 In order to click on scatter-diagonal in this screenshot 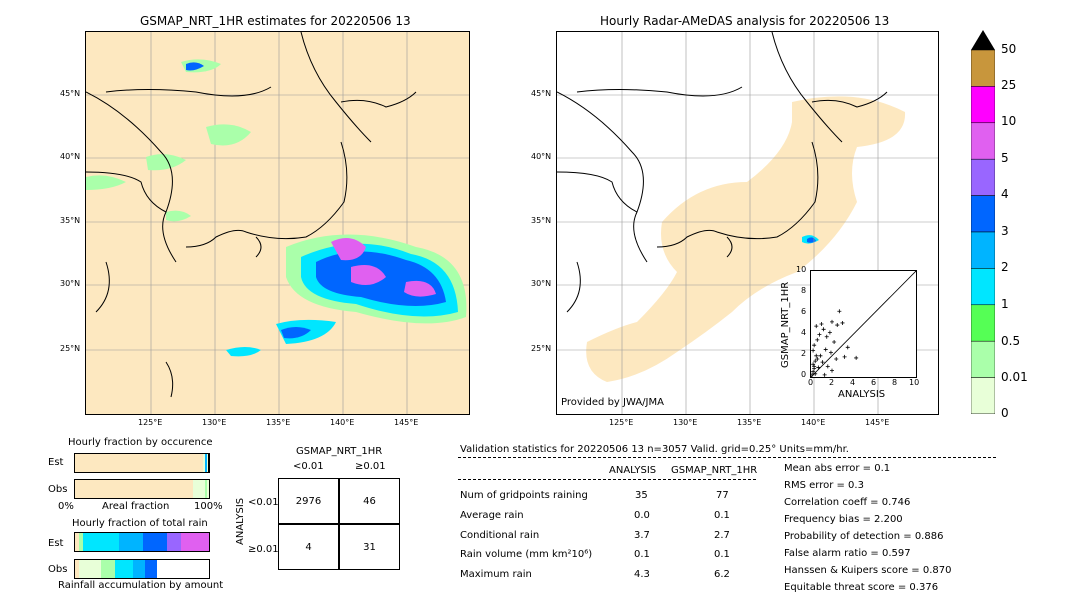, I will do `click(863, 324)`.